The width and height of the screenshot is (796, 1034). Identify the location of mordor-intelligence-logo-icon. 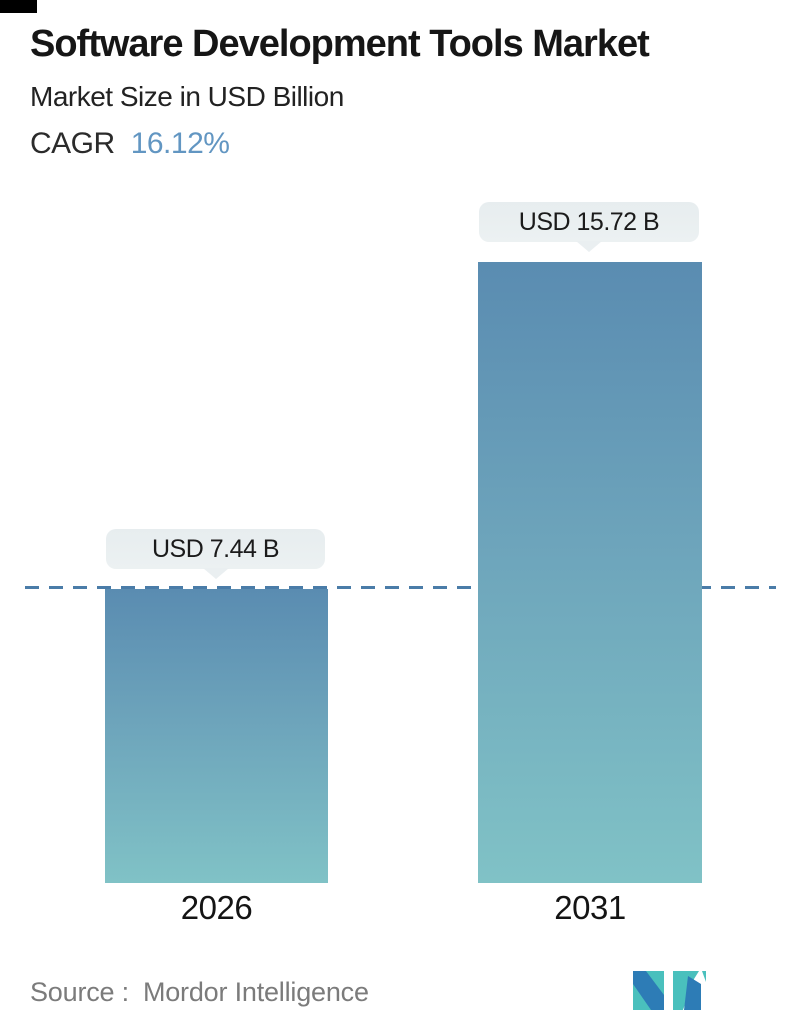
(669, 990).